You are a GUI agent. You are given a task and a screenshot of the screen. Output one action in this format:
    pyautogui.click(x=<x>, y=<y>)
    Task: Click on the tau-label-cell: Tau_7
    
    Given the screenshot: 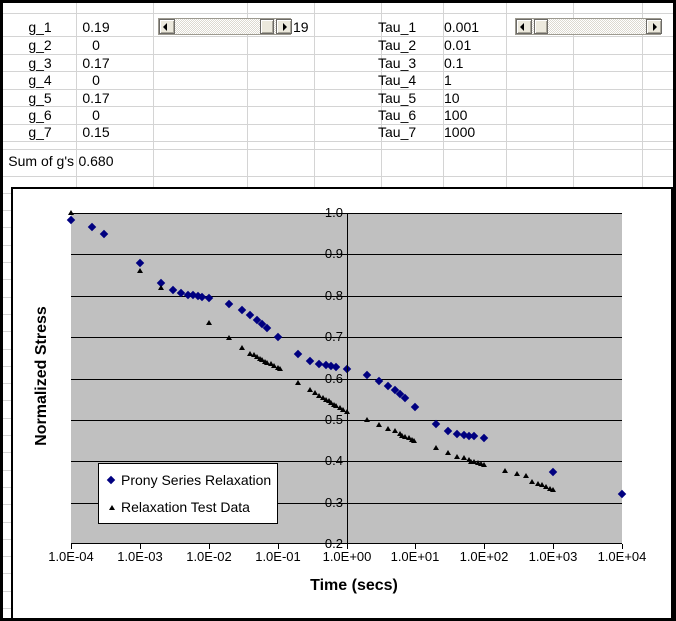 What is the action you would take?
    pyautogui.click(x=397, y=131)
    